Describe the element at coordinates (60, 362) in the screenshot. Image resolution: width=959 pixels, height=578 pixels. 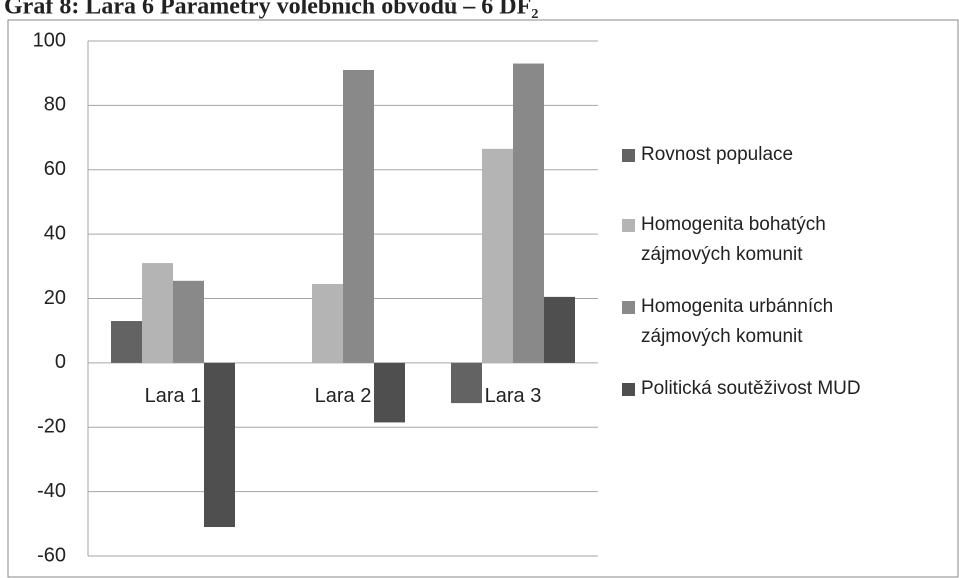
I see `y-tick-label: 0` at that location.